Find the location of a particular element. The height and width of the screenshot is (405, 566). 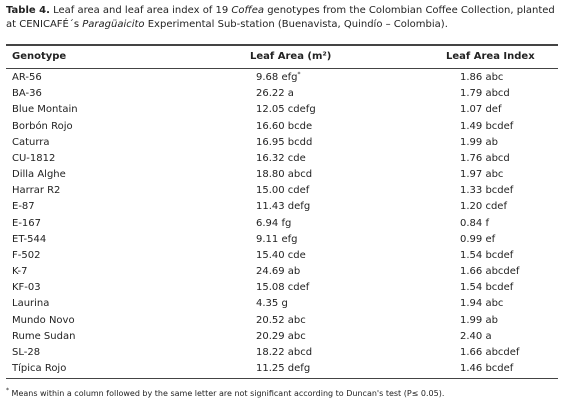

cell-value: 24.69 ab is located at coordinates (278, 272).